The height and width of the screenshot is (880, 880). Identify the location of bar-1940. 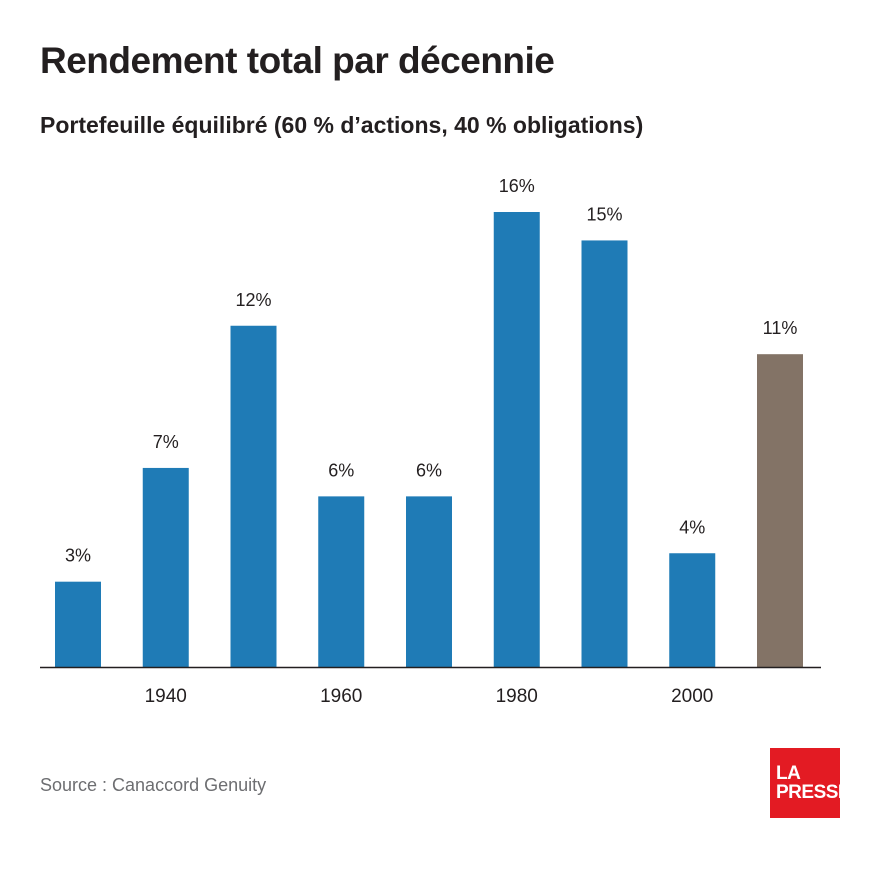
(165, 567).